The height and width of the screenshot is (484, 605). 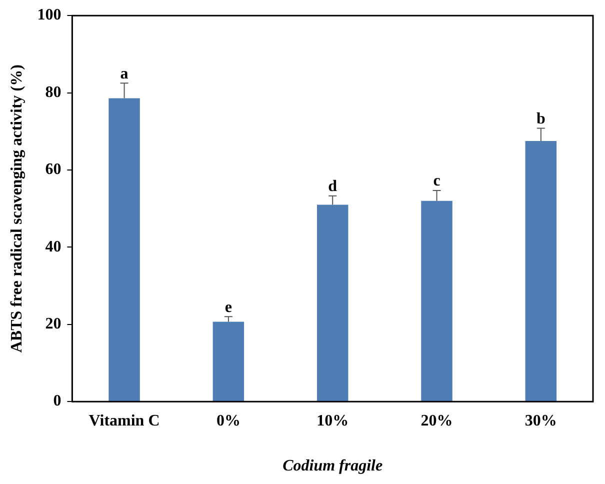 What do you see at coordinates (124, 421) in the screenshot?
I see `x-tick-label: Vitamin C` at bounding box center [124, 421].